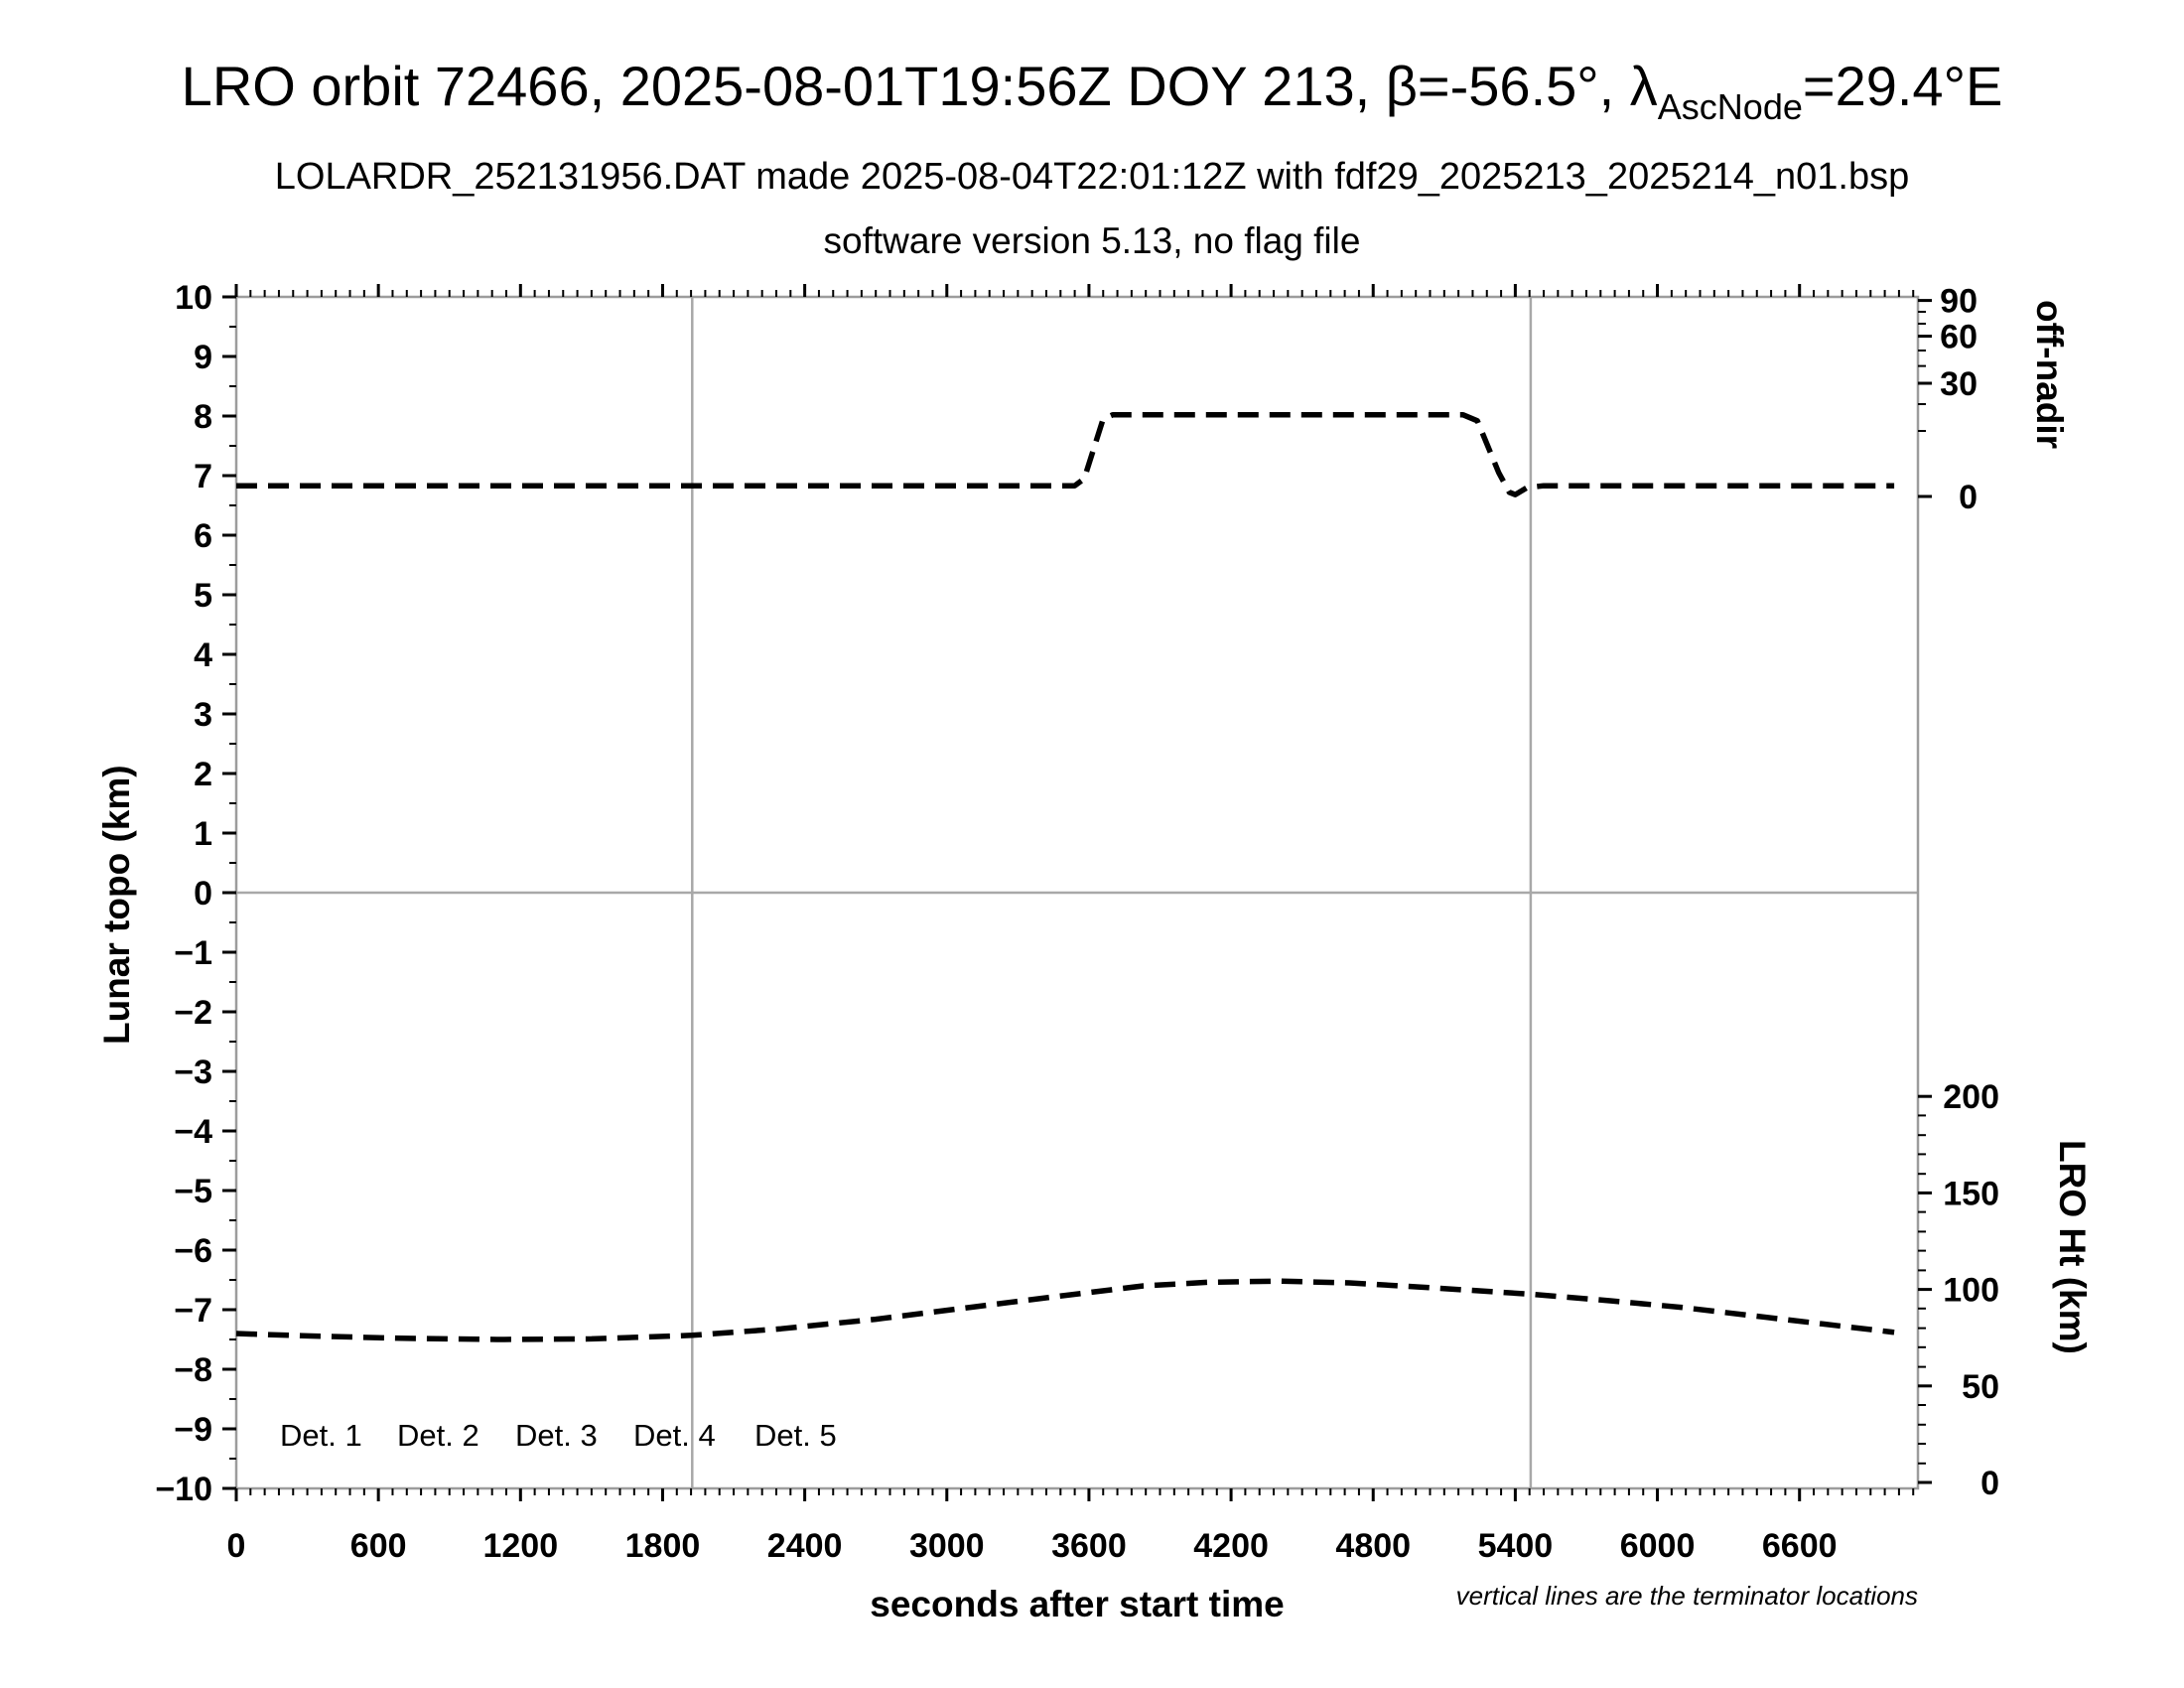 The height and width of the screenshot is (1688, 2184). I want to click on y-tick-label: −1, so click(193, 953).